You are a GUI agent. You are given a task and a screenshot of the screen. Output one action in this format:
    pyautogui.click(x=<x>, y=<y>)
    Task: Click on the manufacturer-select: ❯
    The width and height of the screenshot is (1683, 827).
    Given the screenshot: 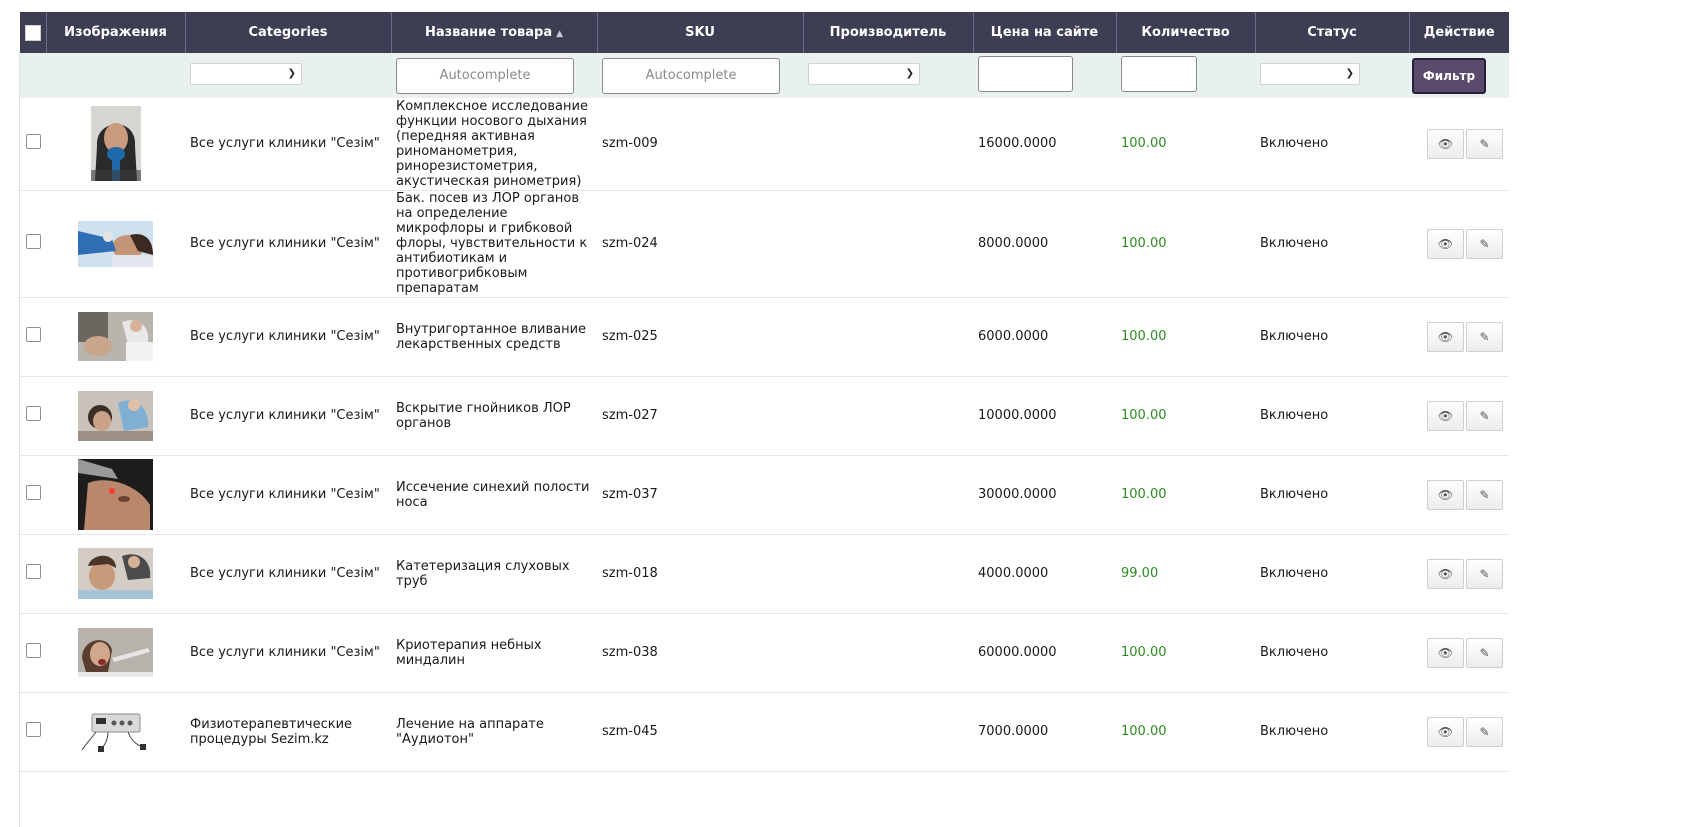 What is the action you would take?
    pyautogui.click(x=864, y=73)
    